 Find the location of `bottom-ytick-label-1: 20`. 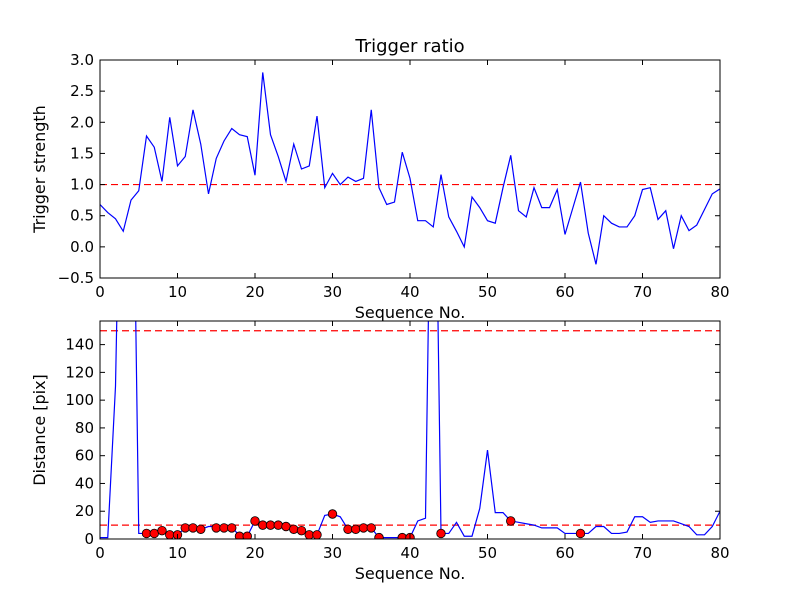

bottom-ytick-label-1: 20 is located at coordinates (84, 511).